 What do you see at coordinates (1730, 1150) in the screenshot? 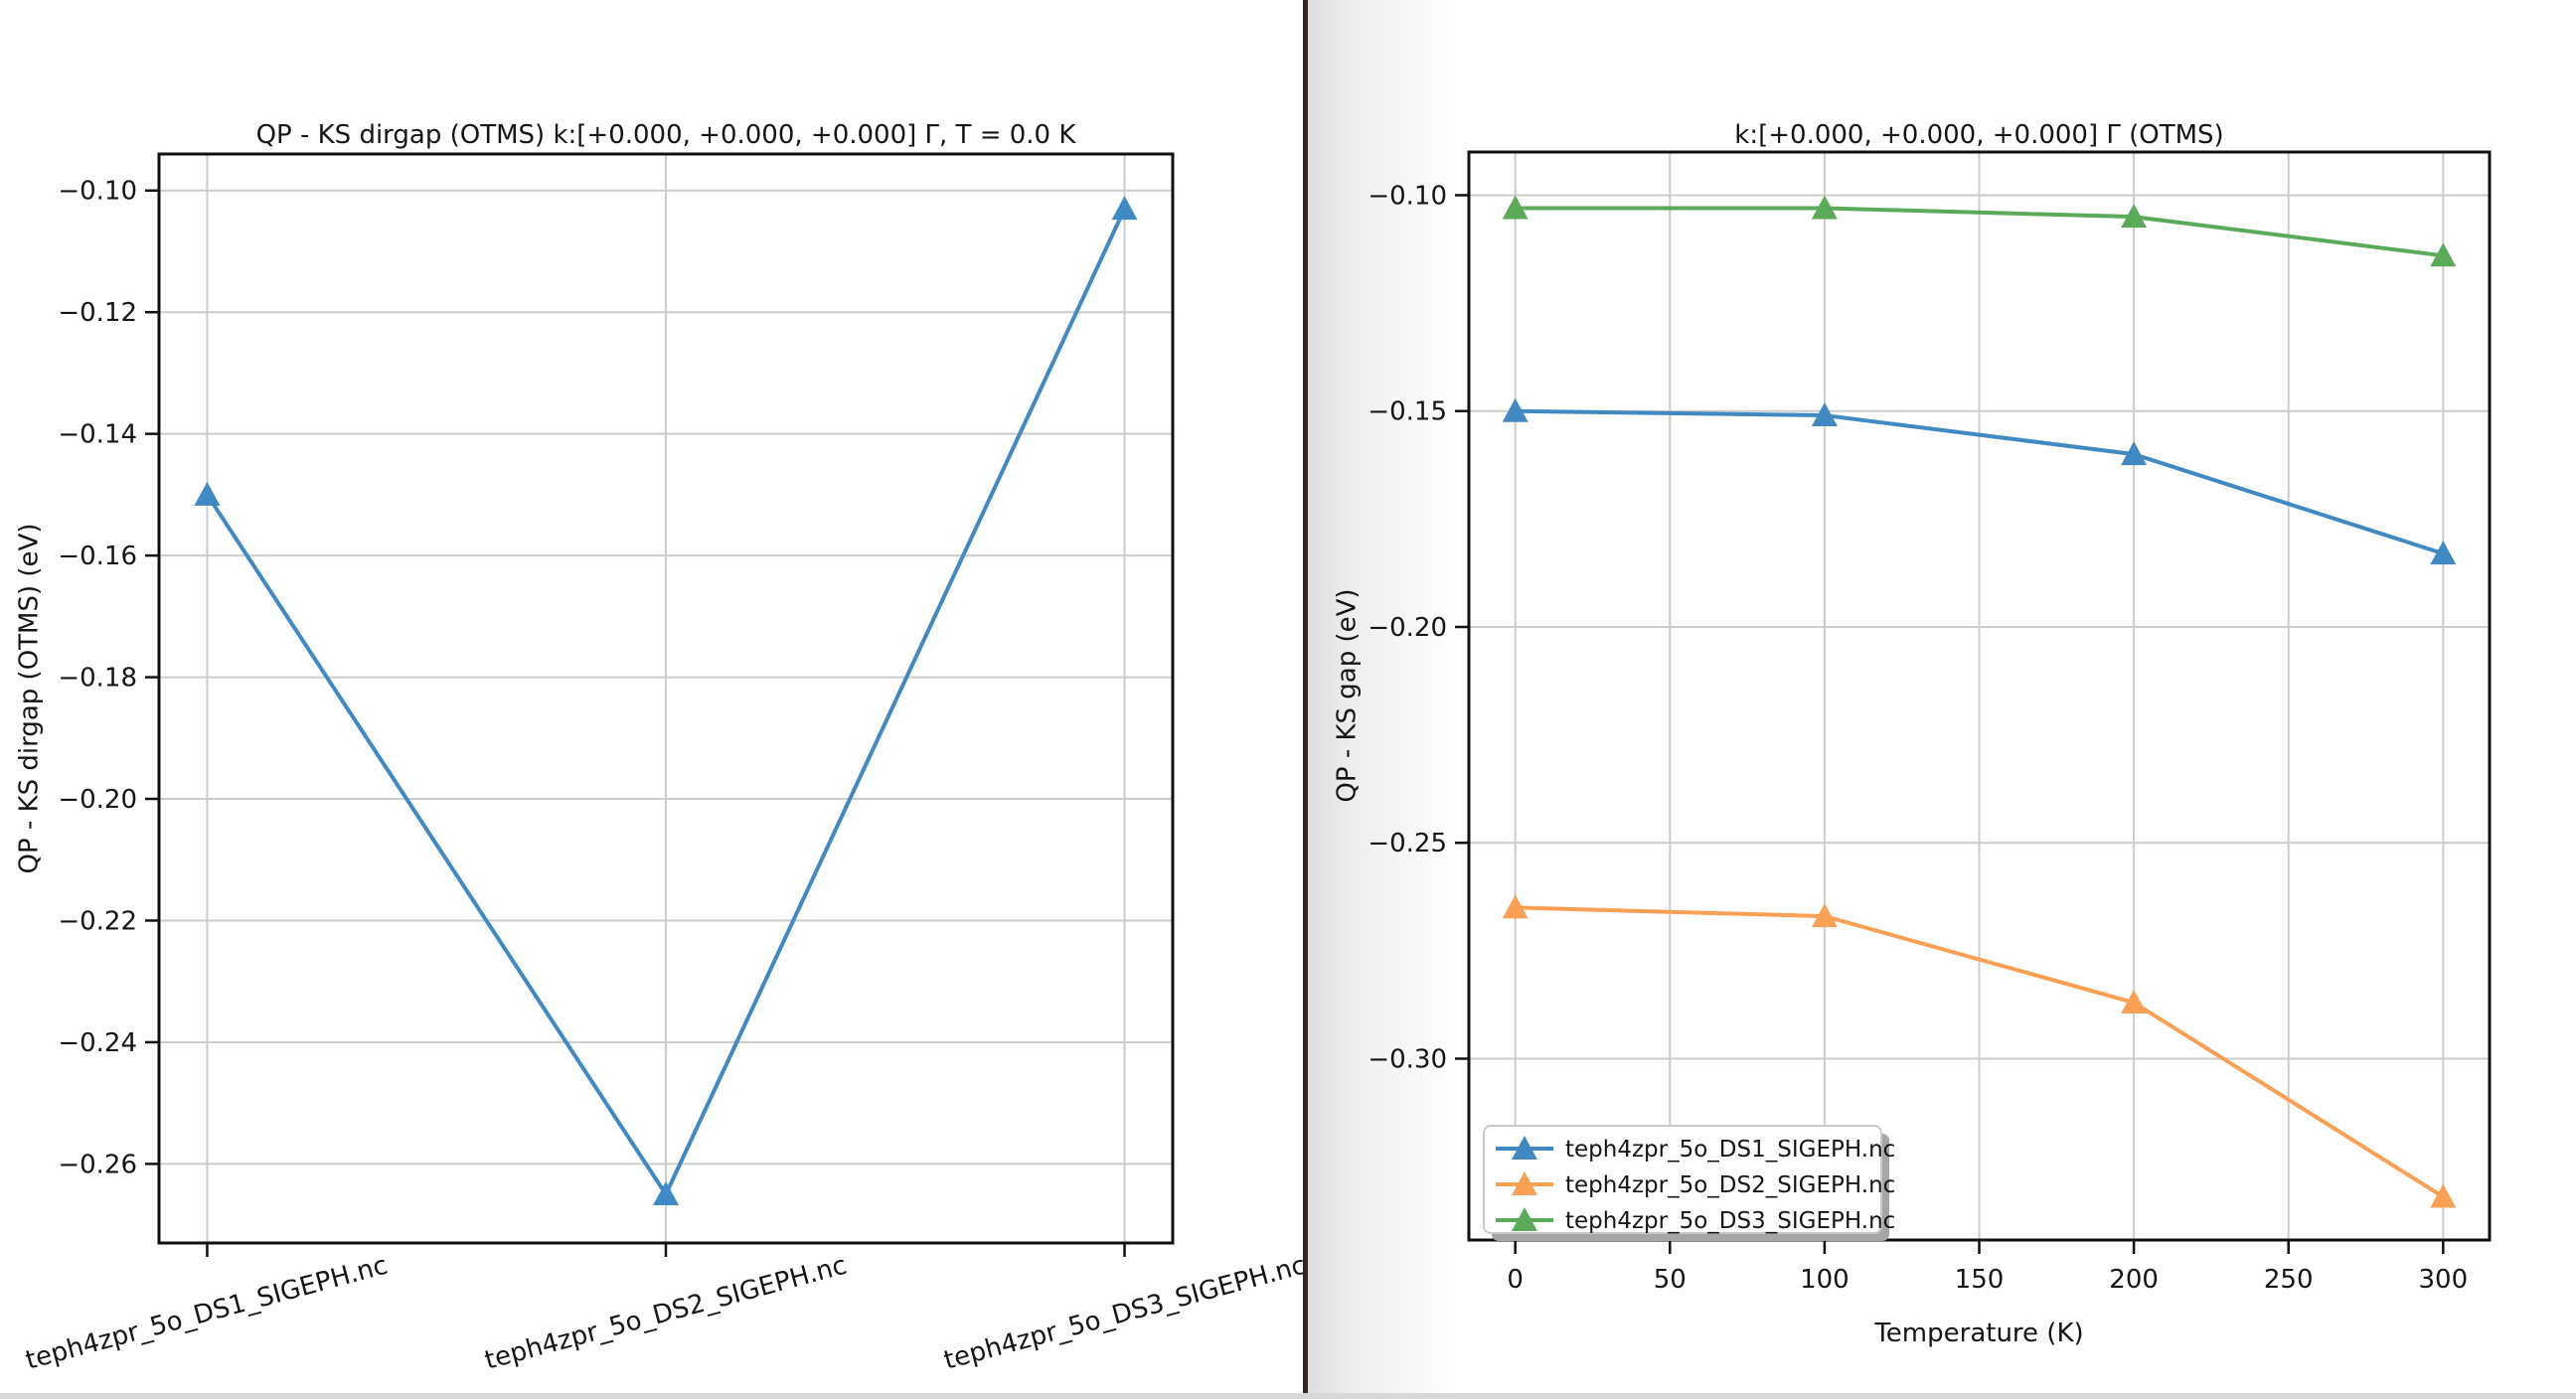
I see `svg-text: teph4zpr_5o_DS1_SIGEPH.nc` at bounding box center [1730, 1150].